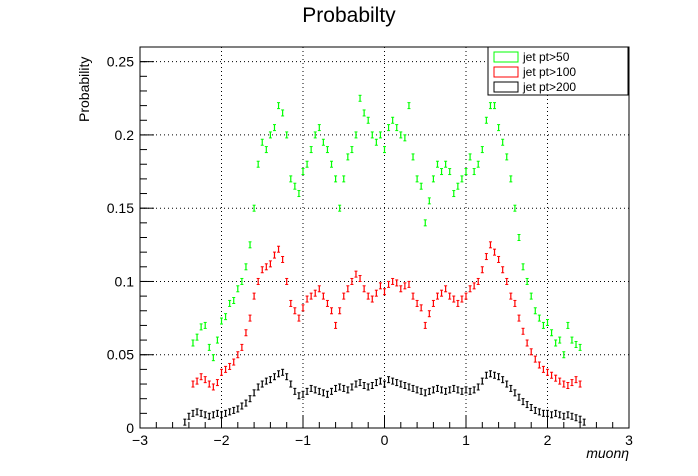 The width and height of the screenshot is (698, 476). I want to click on legend-label: jet pt>100, so click(549, 72).